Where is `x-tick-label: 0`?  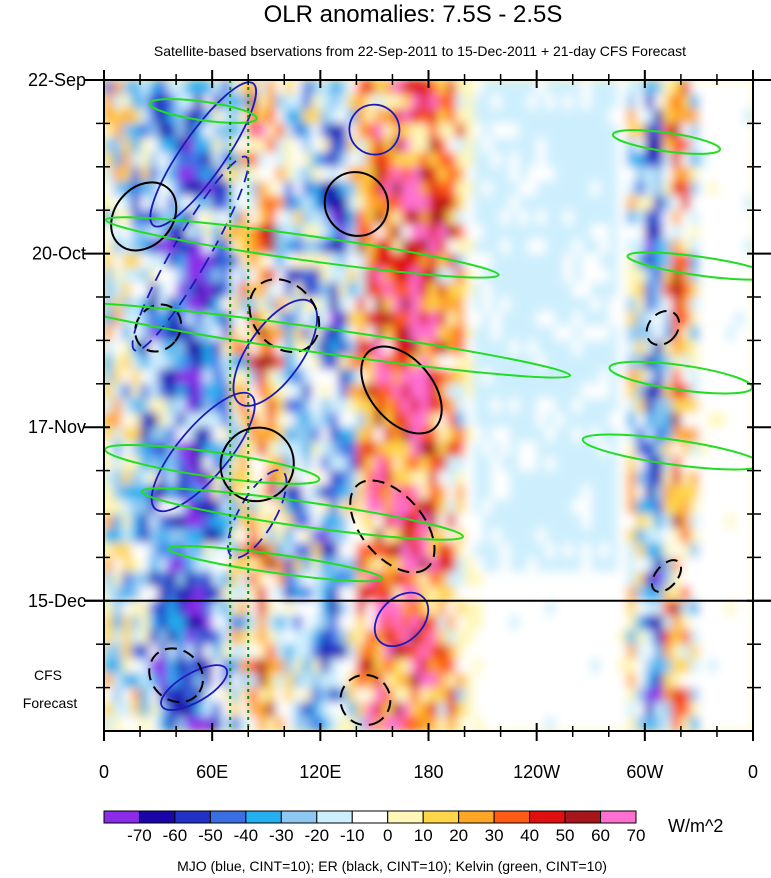 x-tick-label: 0 is located at coordinates (753, 772).